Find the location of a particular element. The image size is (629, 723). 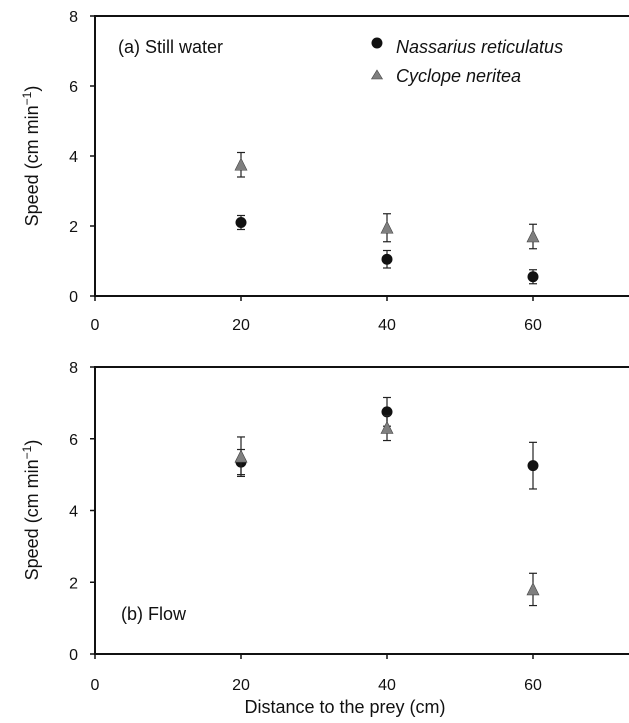

x-axis-title: Distance to the prey (cm) is located at coordinates (344, 707).